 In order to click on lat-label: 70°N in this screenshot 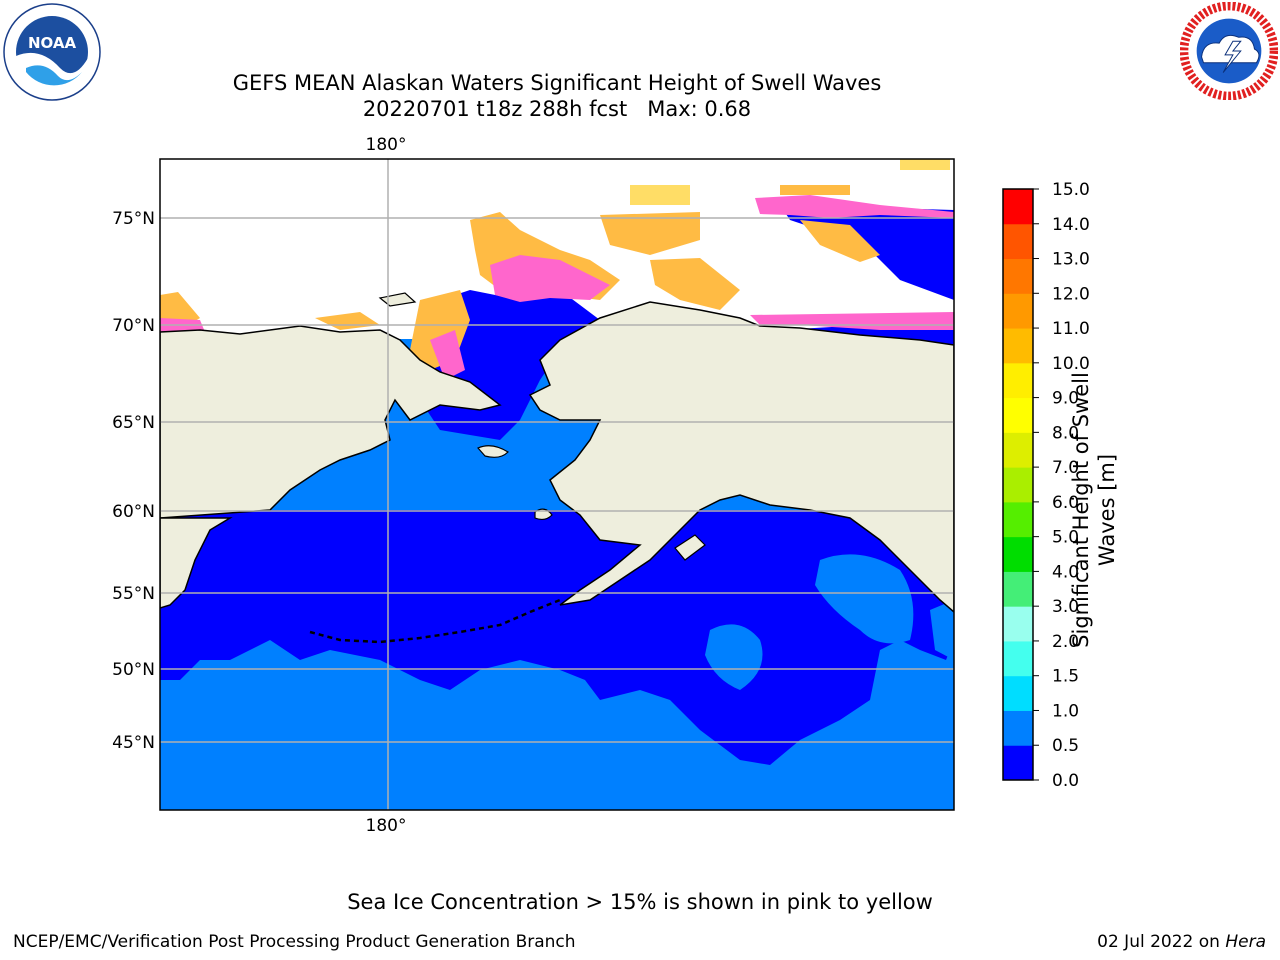, I will do `click(133, 326)`.